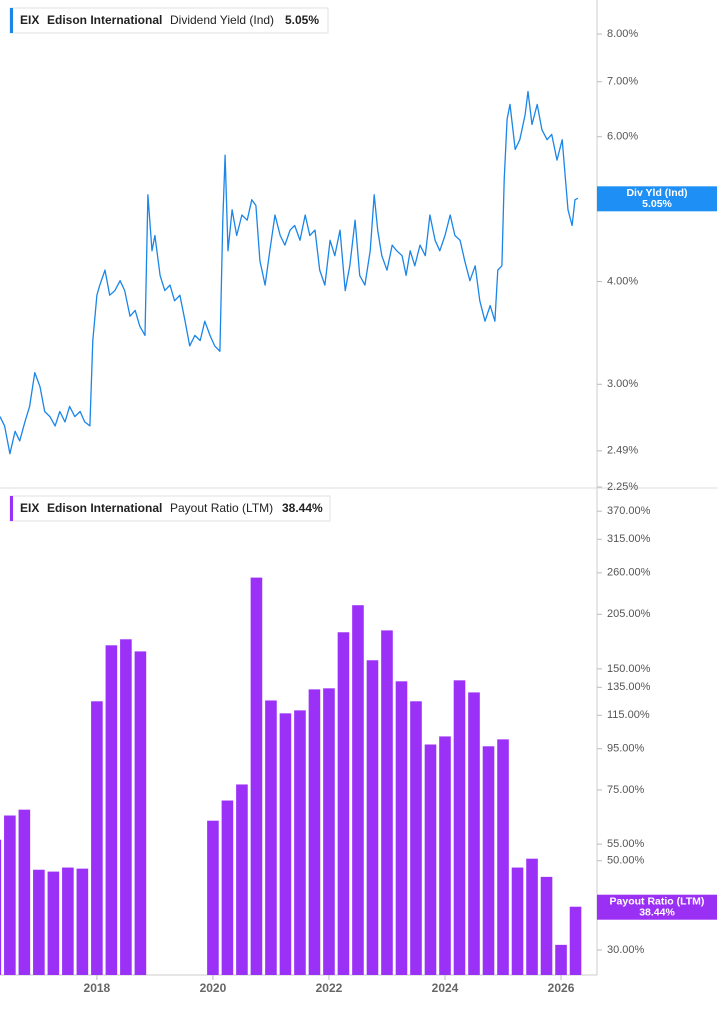 The image size is (717, 1010). Describe the element at coordinates (626, 950) in the screenshot. I see `y-tick-label: 30.00%` at that location.